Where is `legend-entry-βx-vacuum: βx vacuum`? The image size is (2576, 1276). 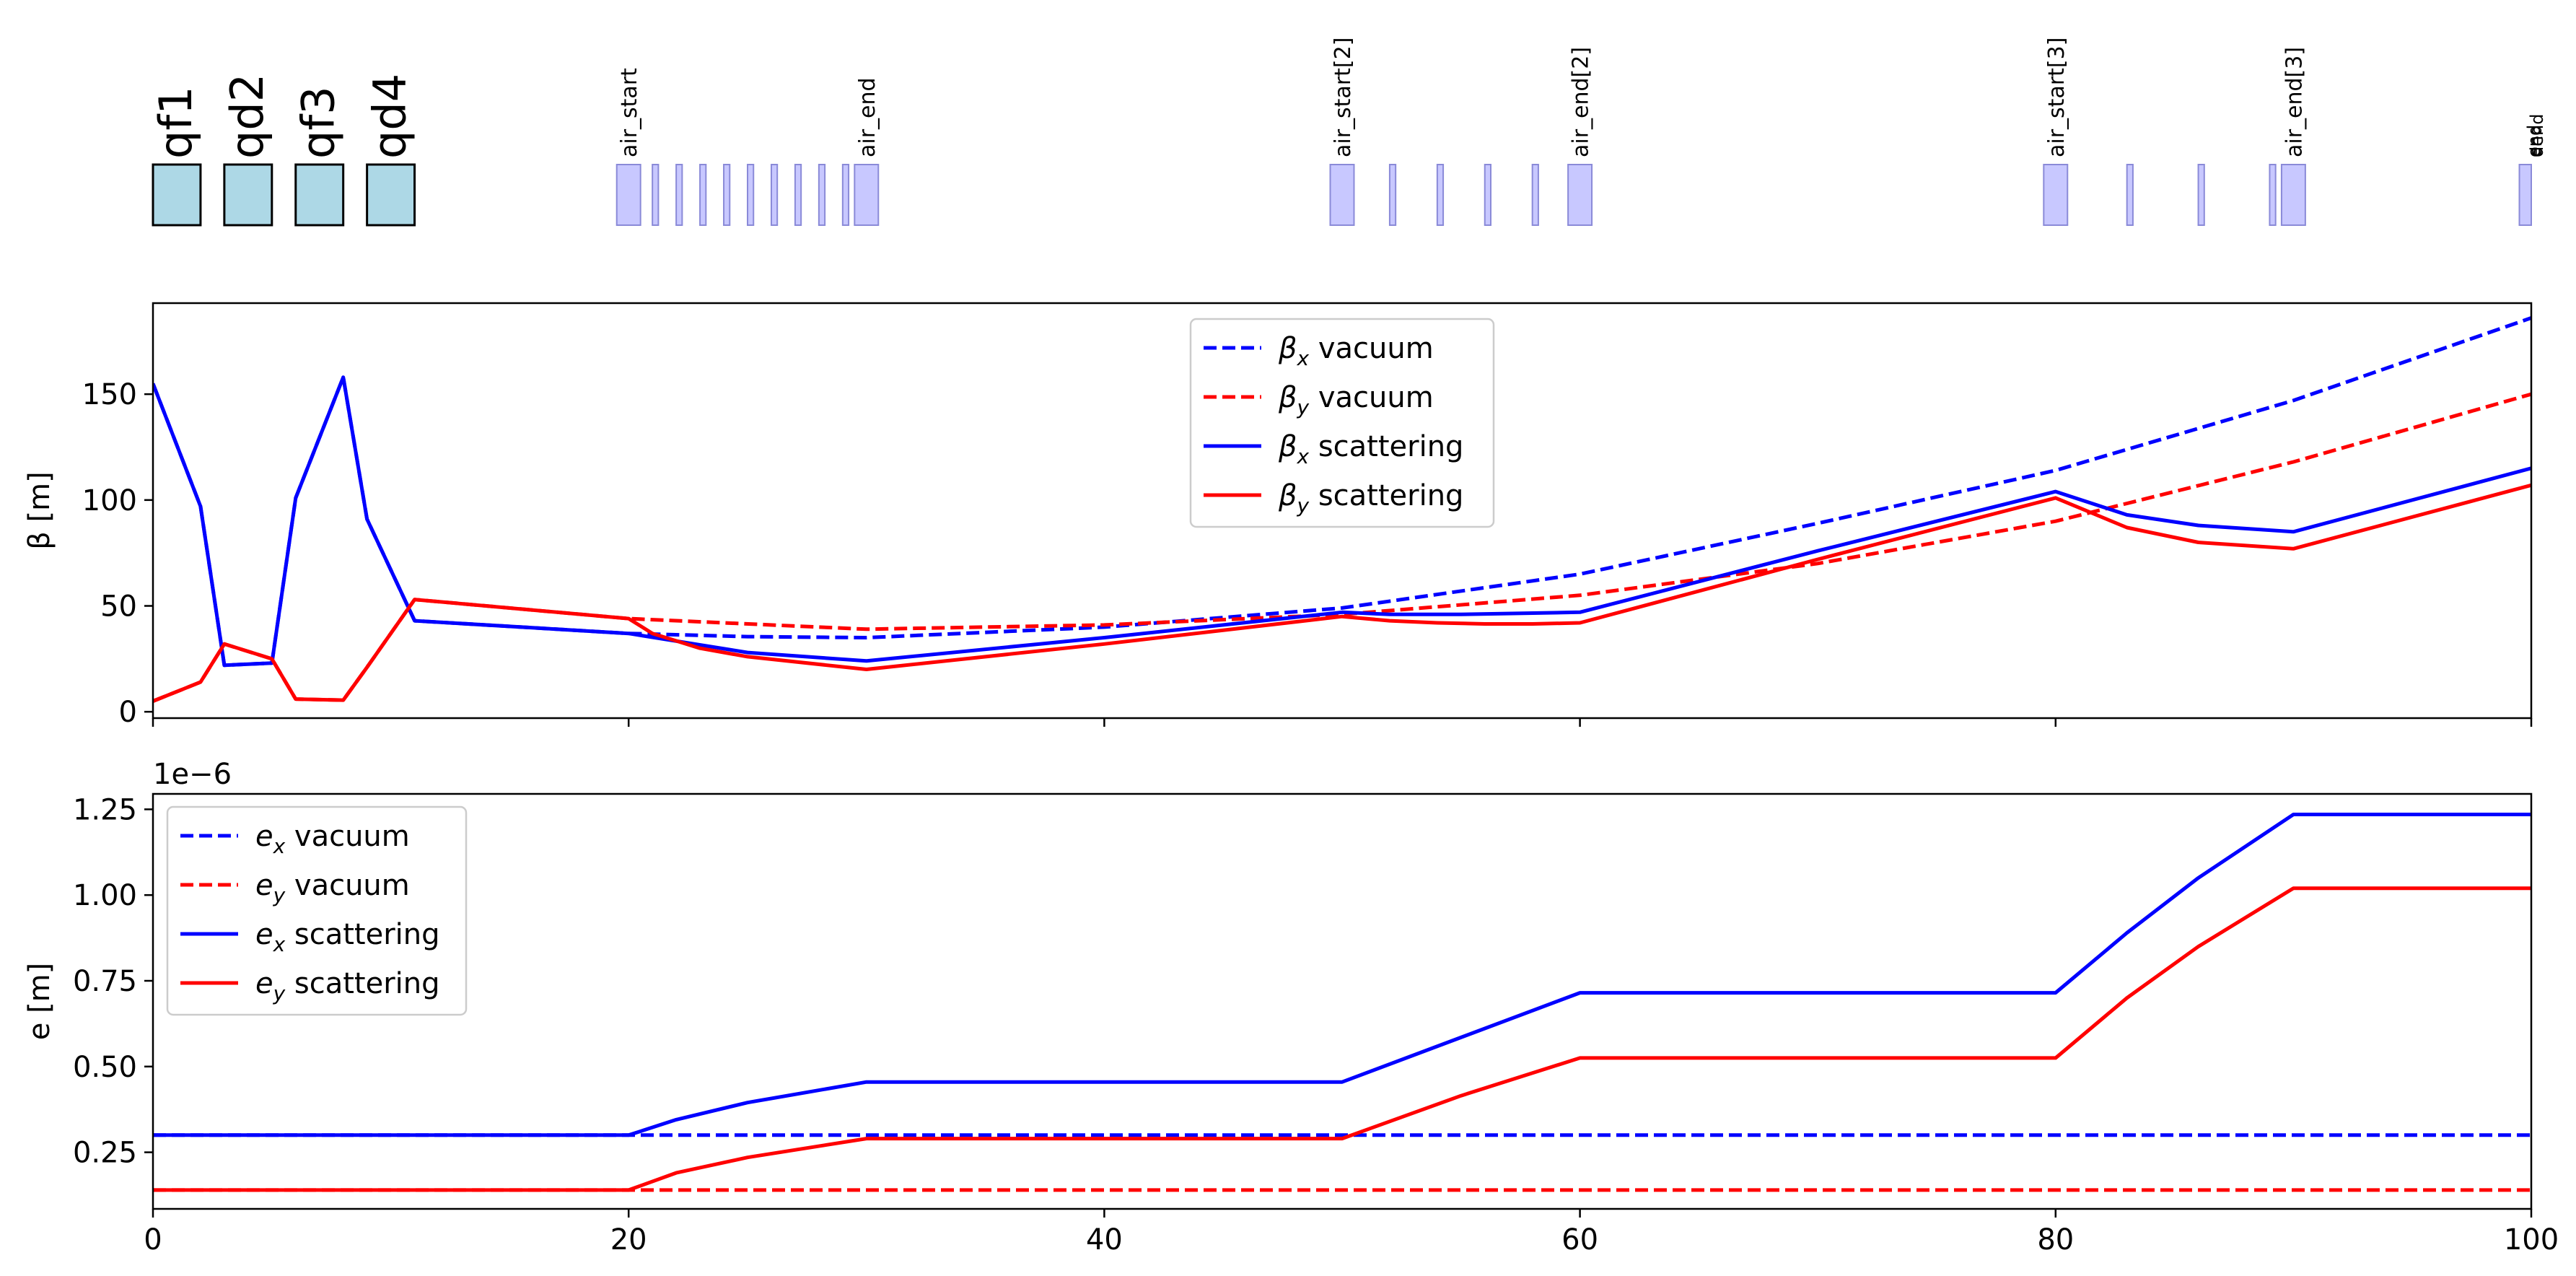
legend-entry-βx-vacuum: βx vacuum is located at coordinates (1356, 351).